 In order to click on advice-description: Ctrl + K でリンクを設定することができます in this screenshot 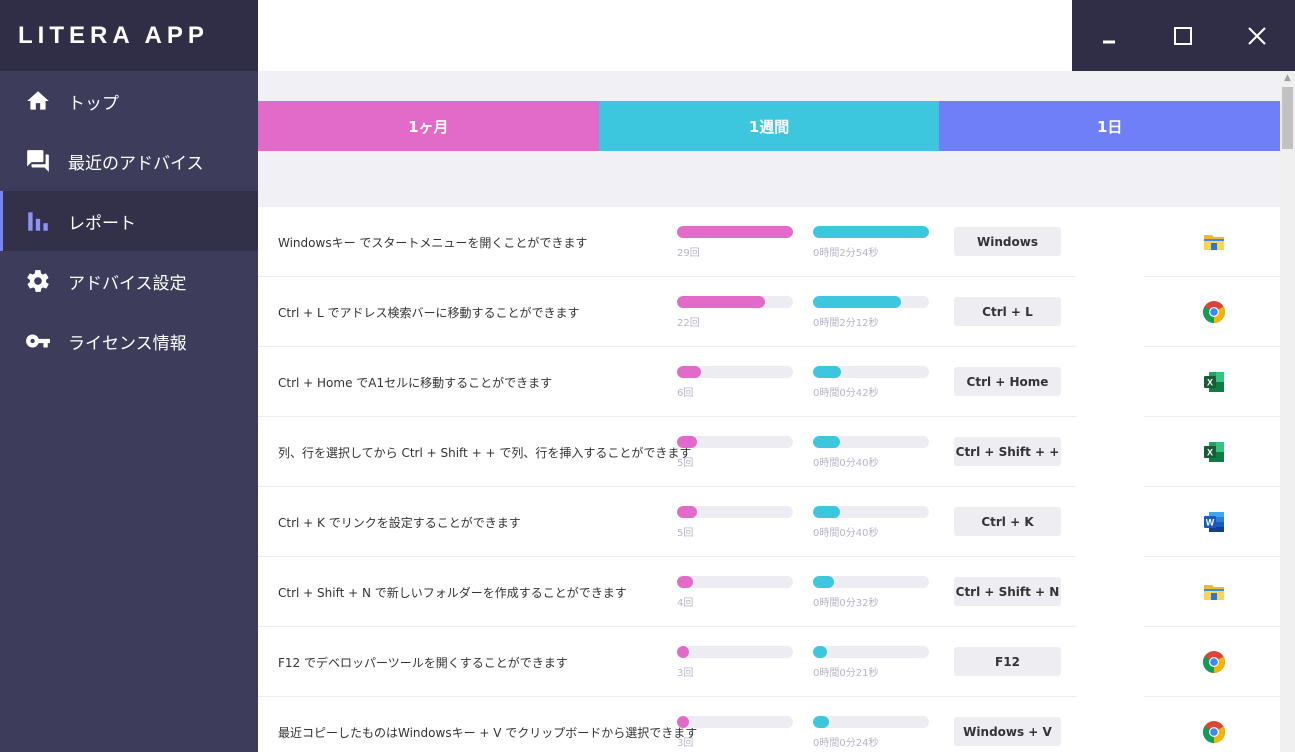, I will do `click(399, 522)`.